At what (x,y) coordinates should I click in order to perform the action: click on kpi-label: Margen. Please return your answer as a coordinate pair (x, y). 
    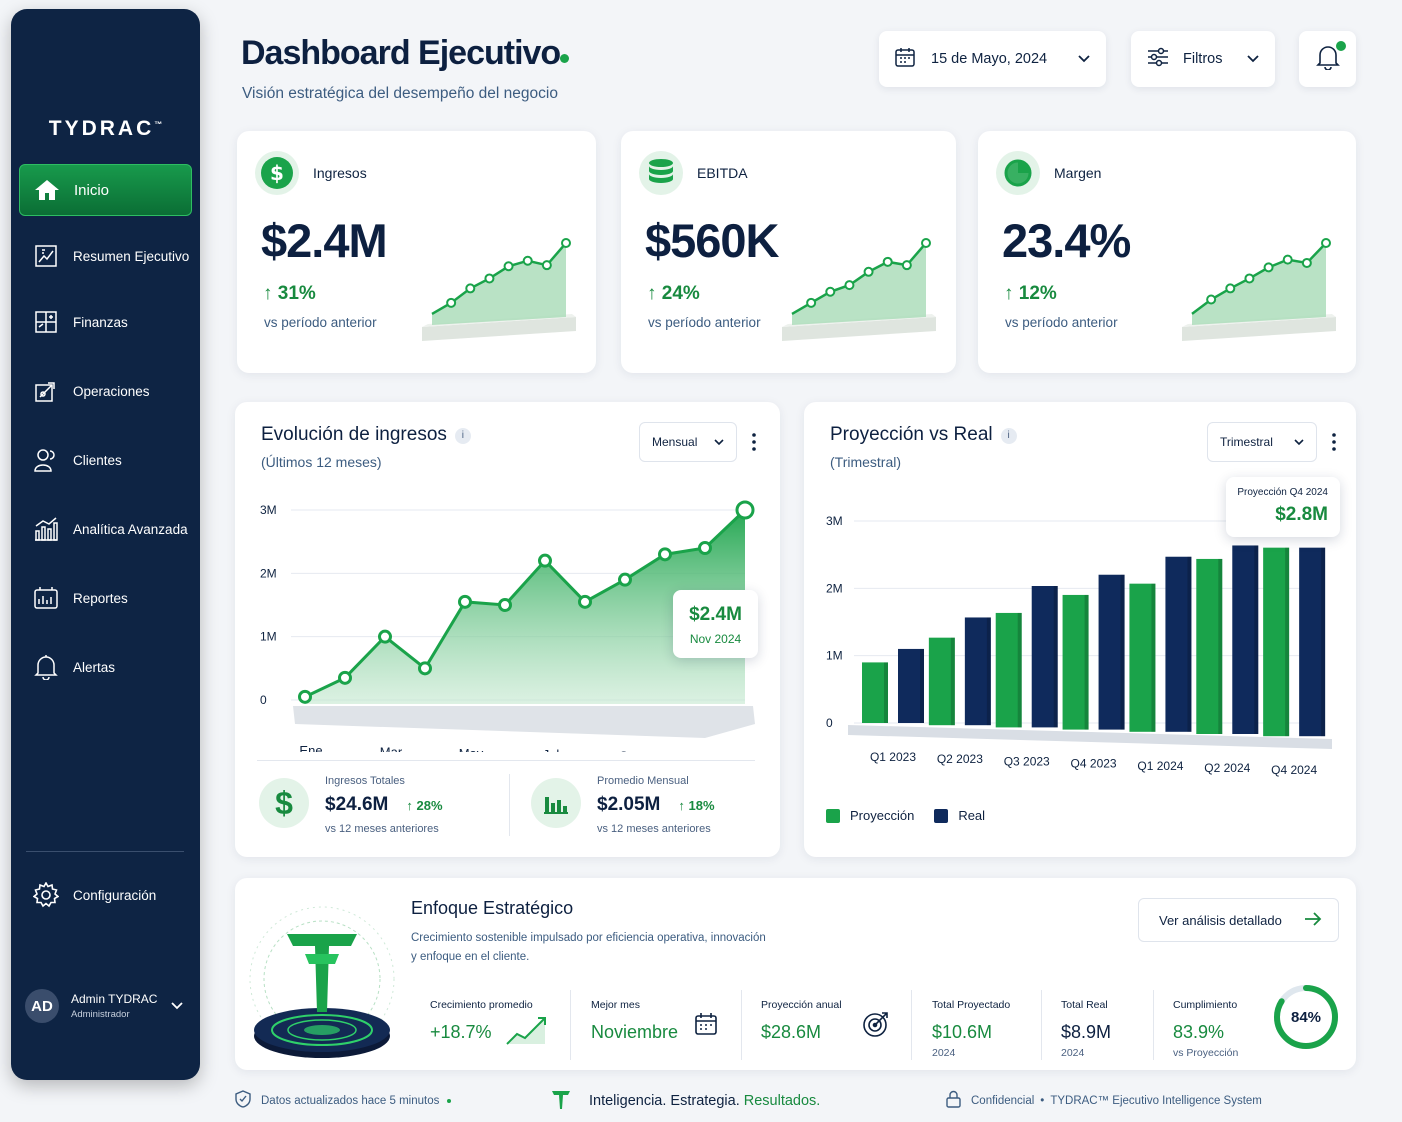
    Looking at the image, I should click on (1078, 173).